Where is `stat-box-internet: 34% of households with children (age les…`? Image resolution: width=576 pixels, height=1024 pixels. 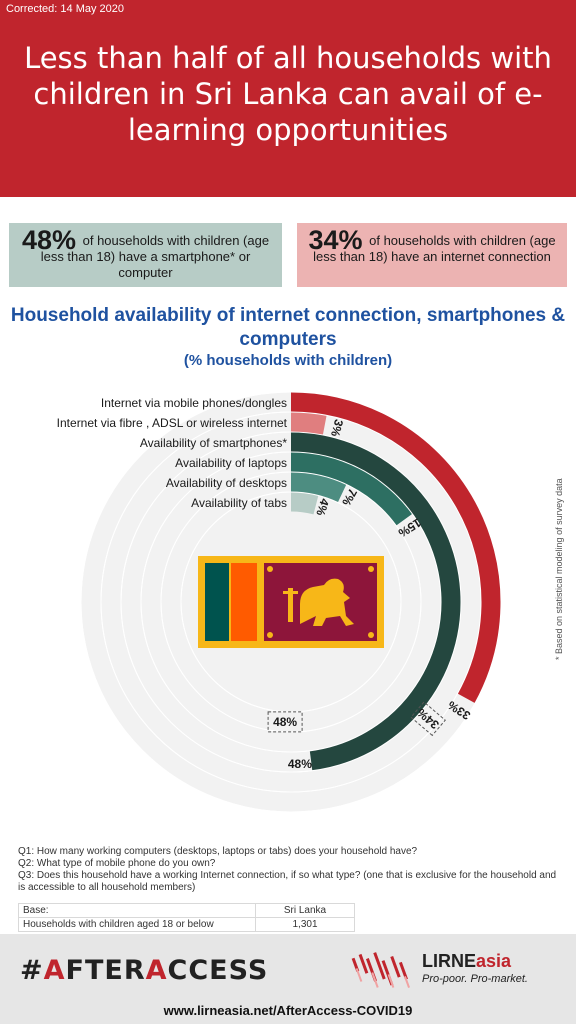 stat-box-internet: 34% of households with children (age les… is located at coordinates (432, 255).